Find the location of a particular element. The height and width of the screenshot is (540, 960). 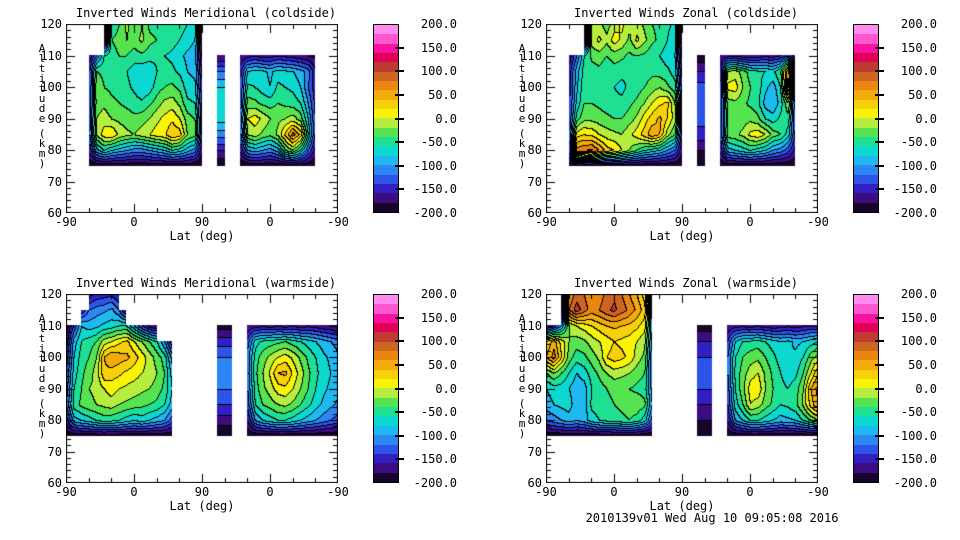

y-tick-label: 100 is located at coordinates (51, 357).